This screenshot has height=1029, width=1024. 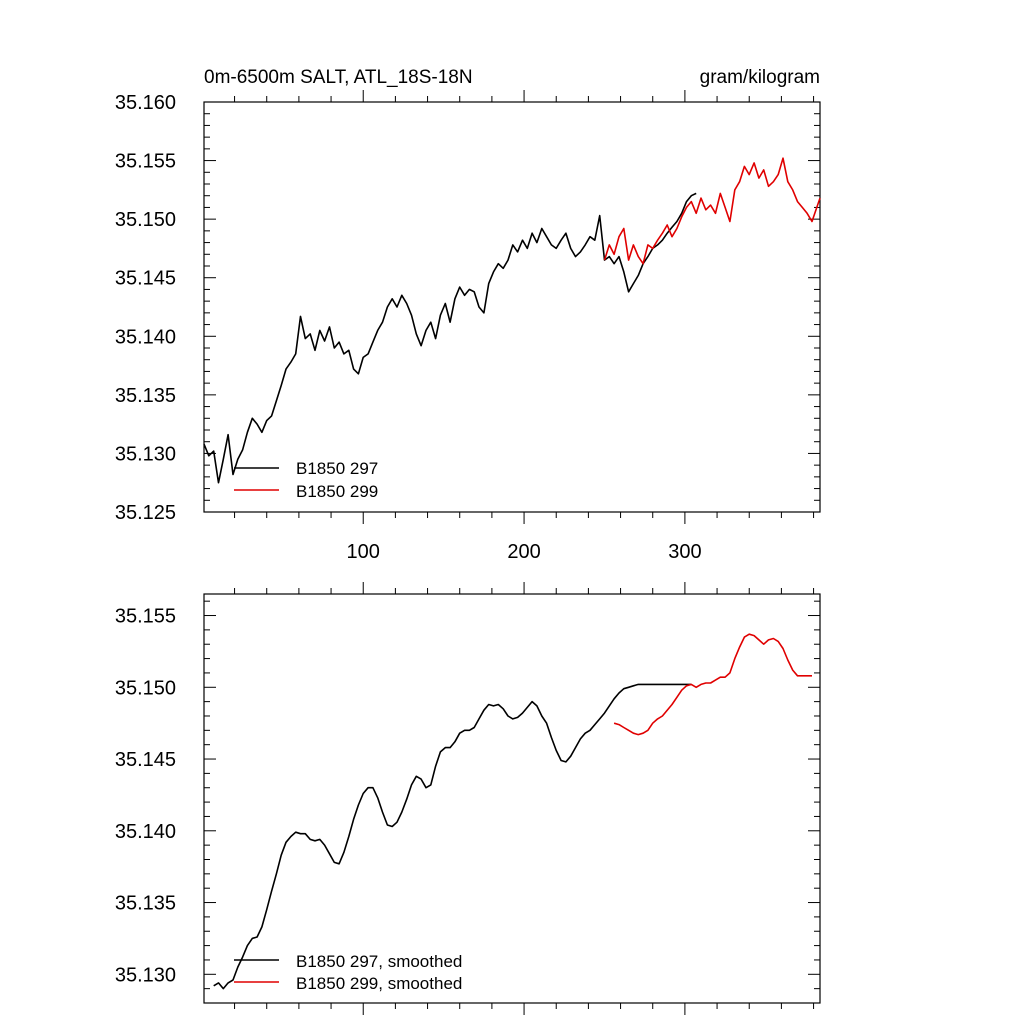 What do you see at coordinates (348, 972) in the screenshot?
I see `bottom-legend: B1850 297, smoothed B1850 299, smoothed` at bounding box center [348, 972].